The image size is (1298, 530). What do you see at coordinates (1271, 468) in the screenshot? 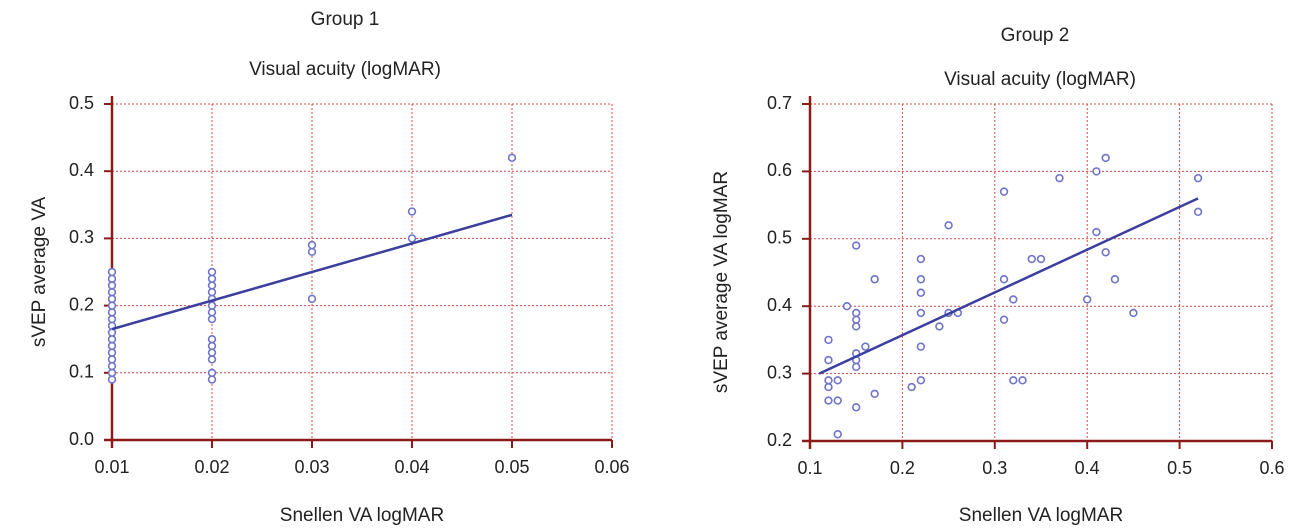
I see `x-tick-label: 0.6` at bounding box center [1271, 468].